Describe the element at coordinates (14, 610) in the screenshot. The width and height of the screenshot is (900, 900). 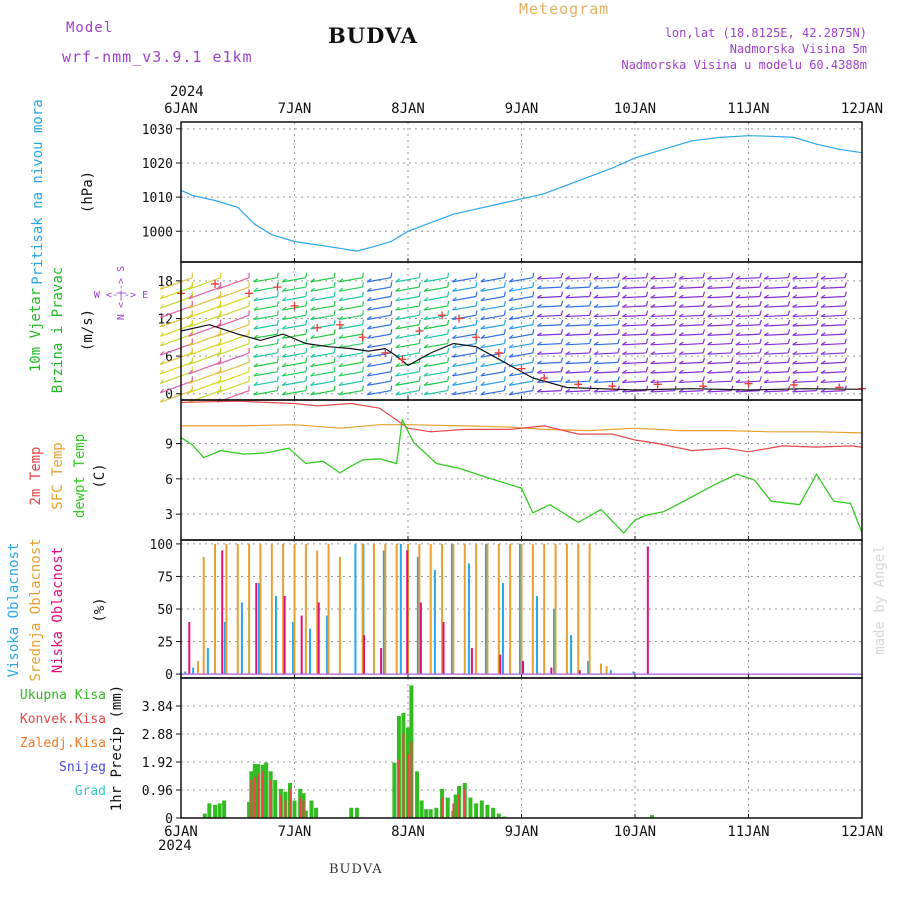
I see `high-cloud-ylabel: Visoka Oblacnost` at that location.